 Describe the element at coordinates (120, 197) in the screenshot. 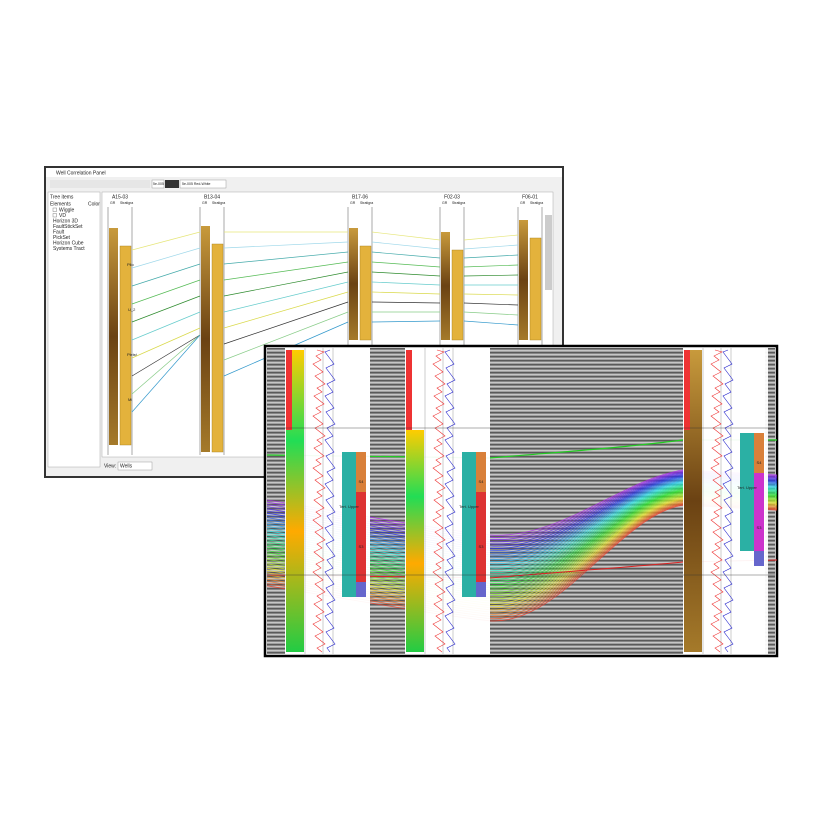

I see `well-name: A15-03` at that location.